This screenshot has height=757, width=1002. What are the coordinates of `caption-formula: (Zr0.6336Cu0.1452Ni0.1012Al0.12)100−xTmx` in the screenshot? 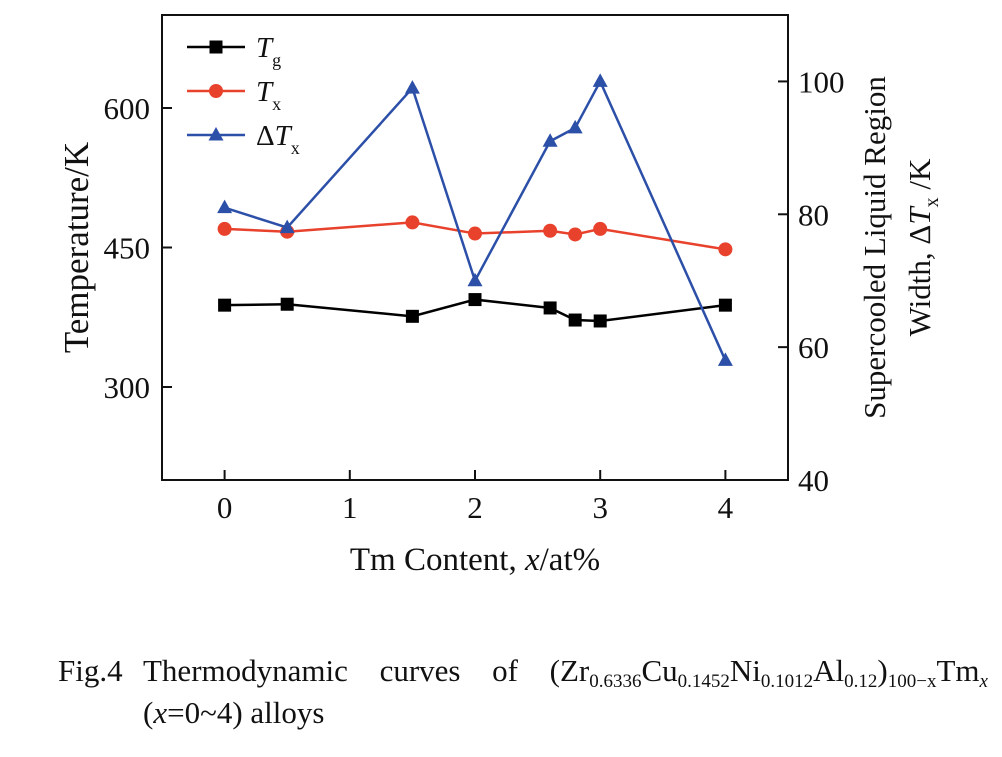 It's located at (768, 672).